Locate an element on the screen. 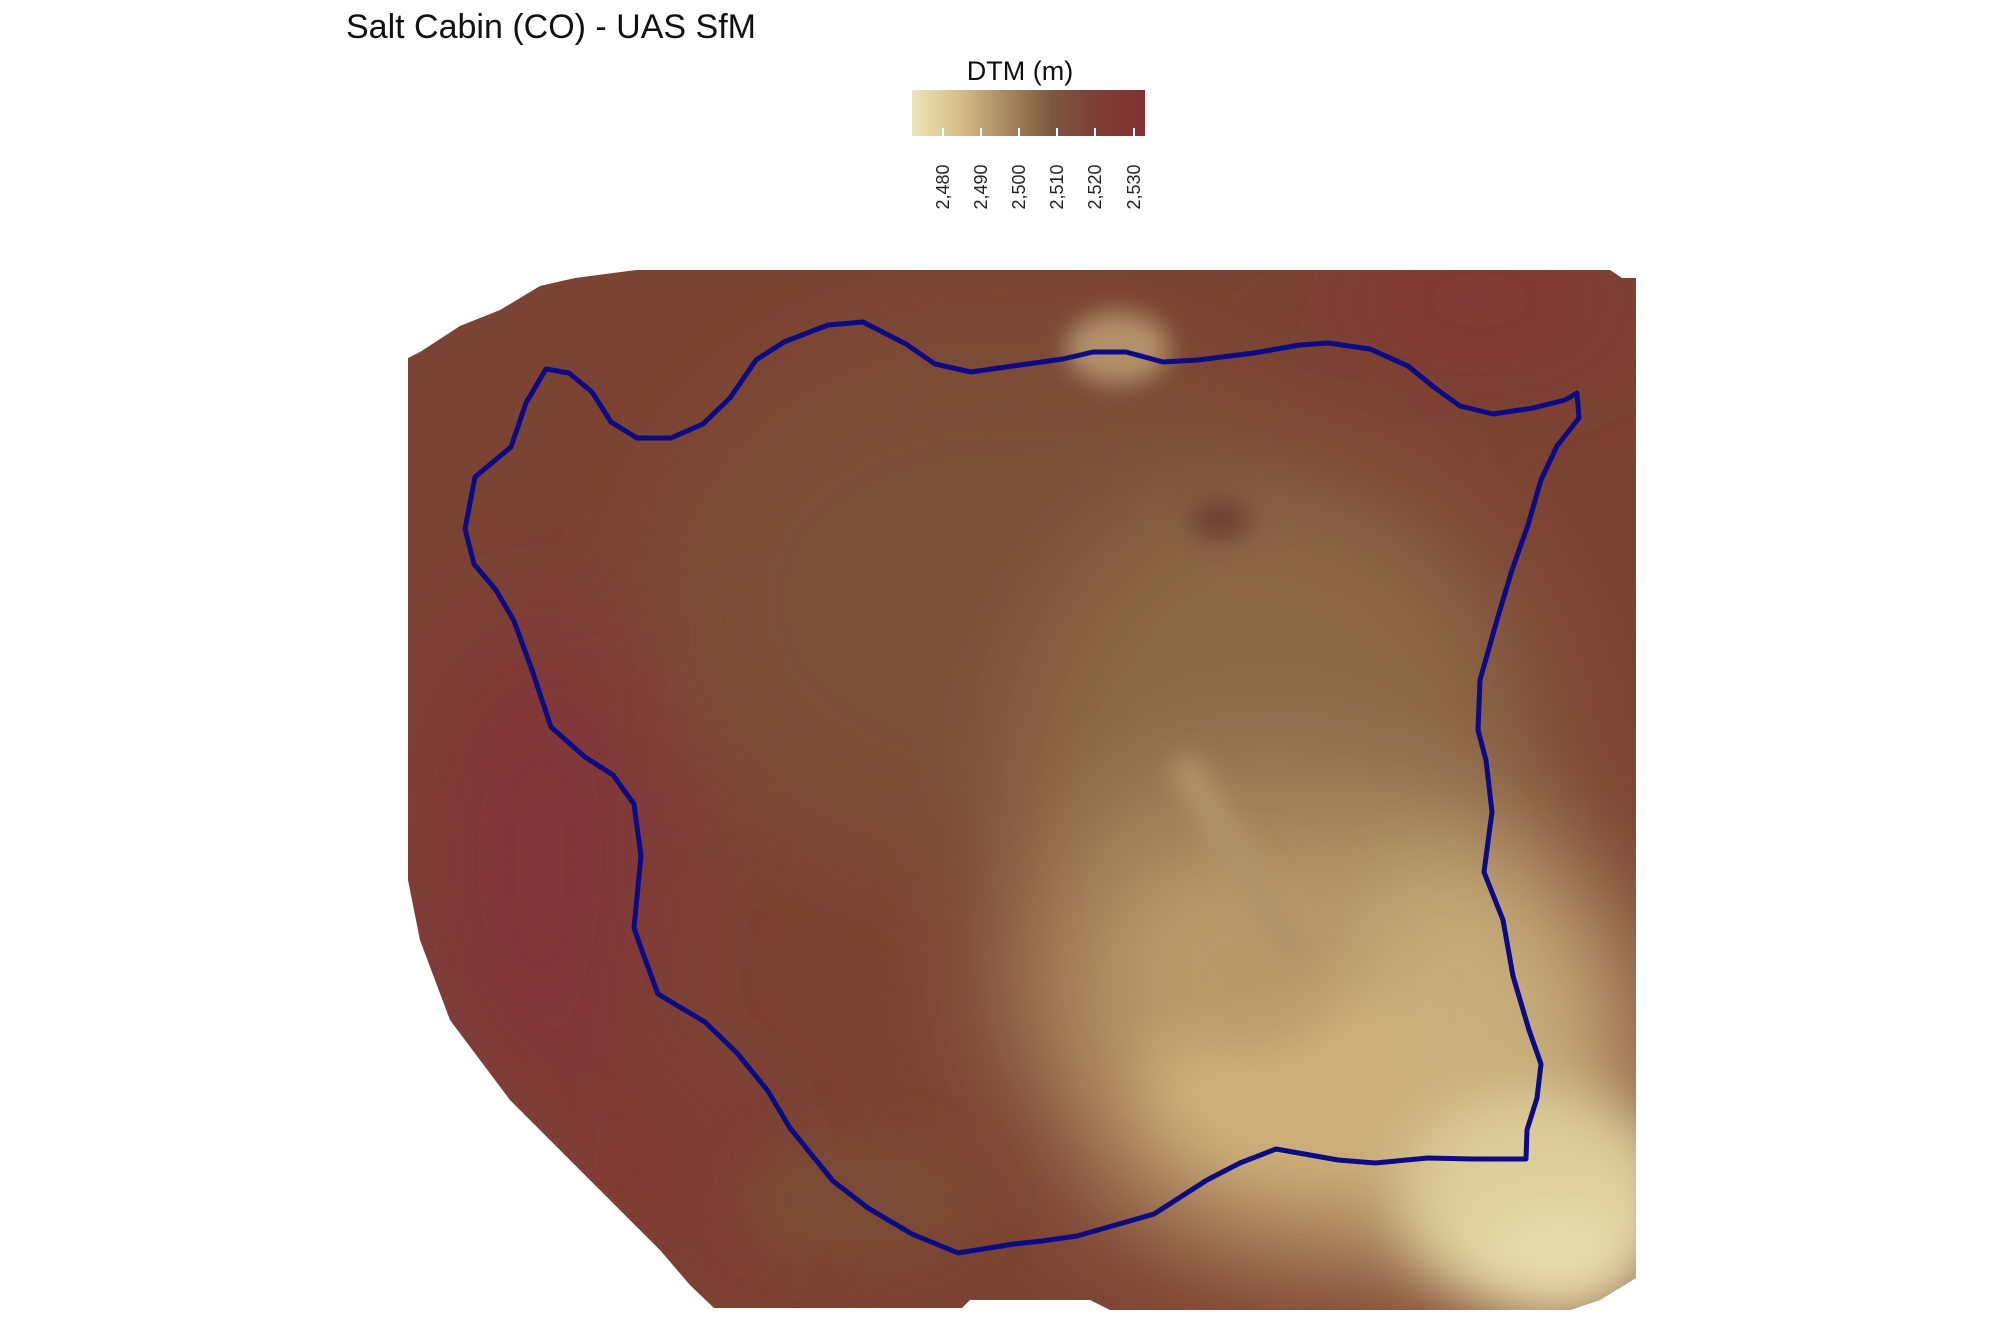  legend-title: DTM (m) is located at coordinates (1020, 71).